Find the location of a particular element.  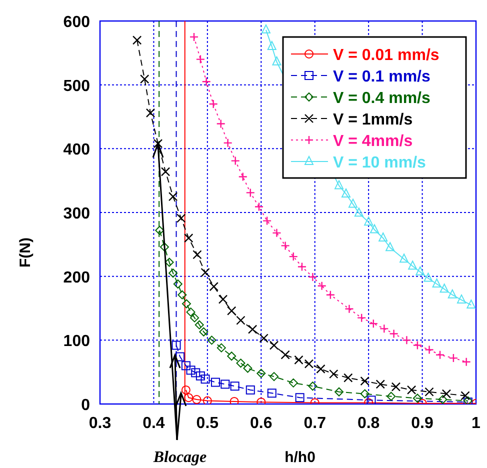

legend-label: V = 4mm/s is located at coordinates (373, 141).